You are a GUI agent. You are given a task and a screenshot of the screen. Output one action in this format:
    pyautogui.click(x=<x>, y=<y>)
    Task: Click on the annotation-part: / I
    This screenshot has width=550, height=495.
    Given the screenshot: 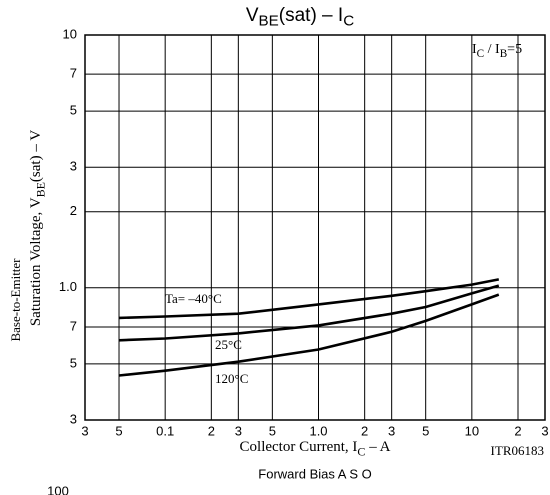 What is the action you would take?
    pyautogui.click(x=492, y=49)
    